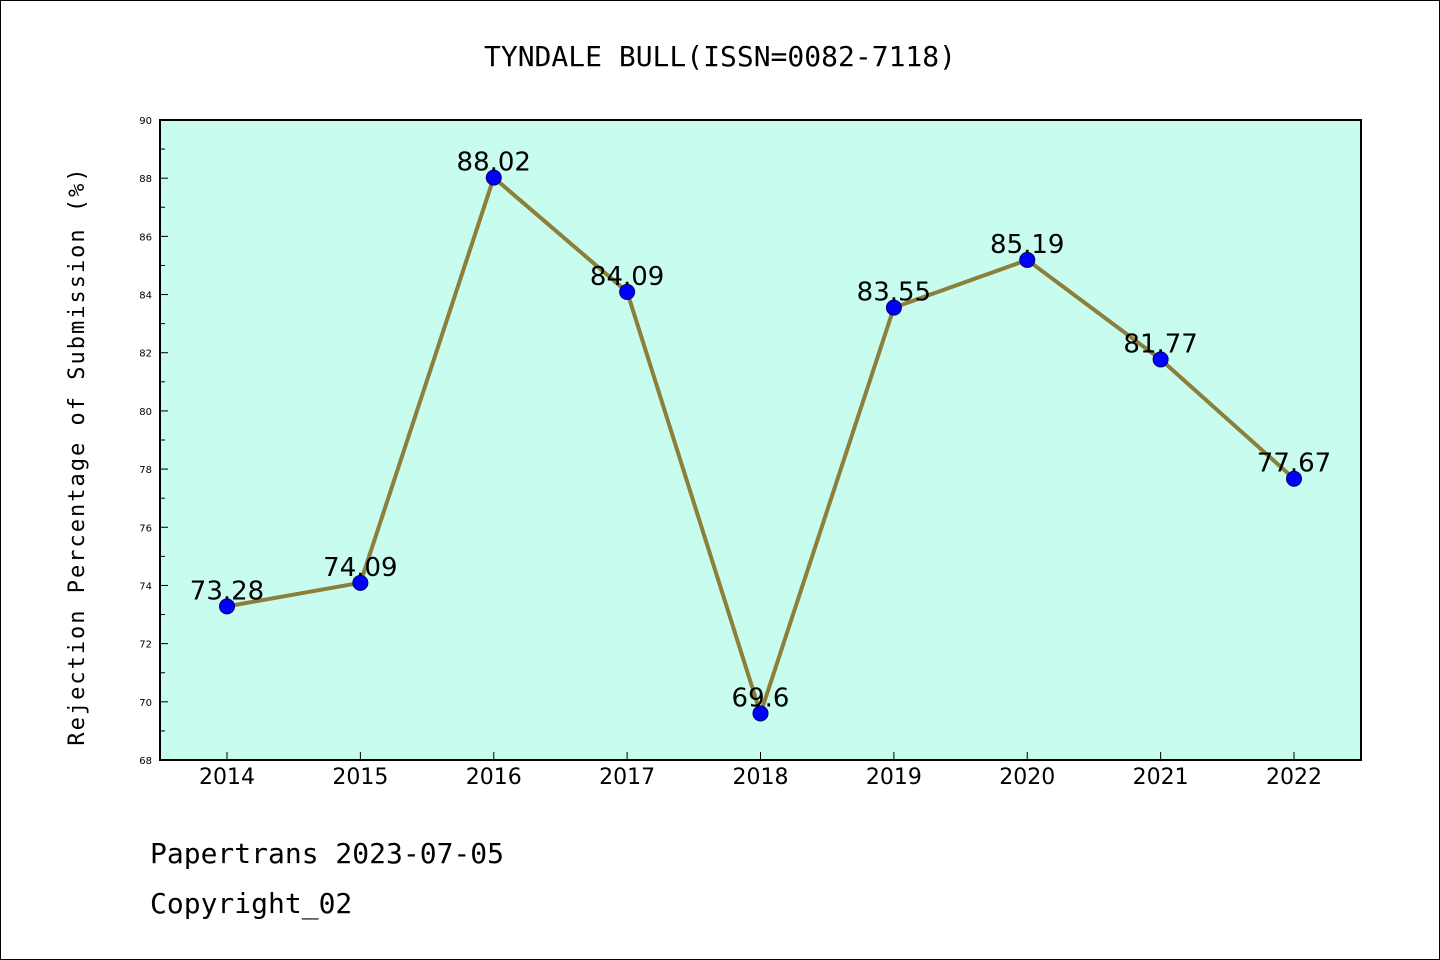 This screenshot has width=1440, height=960. What do you see at coordinates (894, 293) in the screenshot?
I see `data-label: 83.55` at bounding box center [894, 293].